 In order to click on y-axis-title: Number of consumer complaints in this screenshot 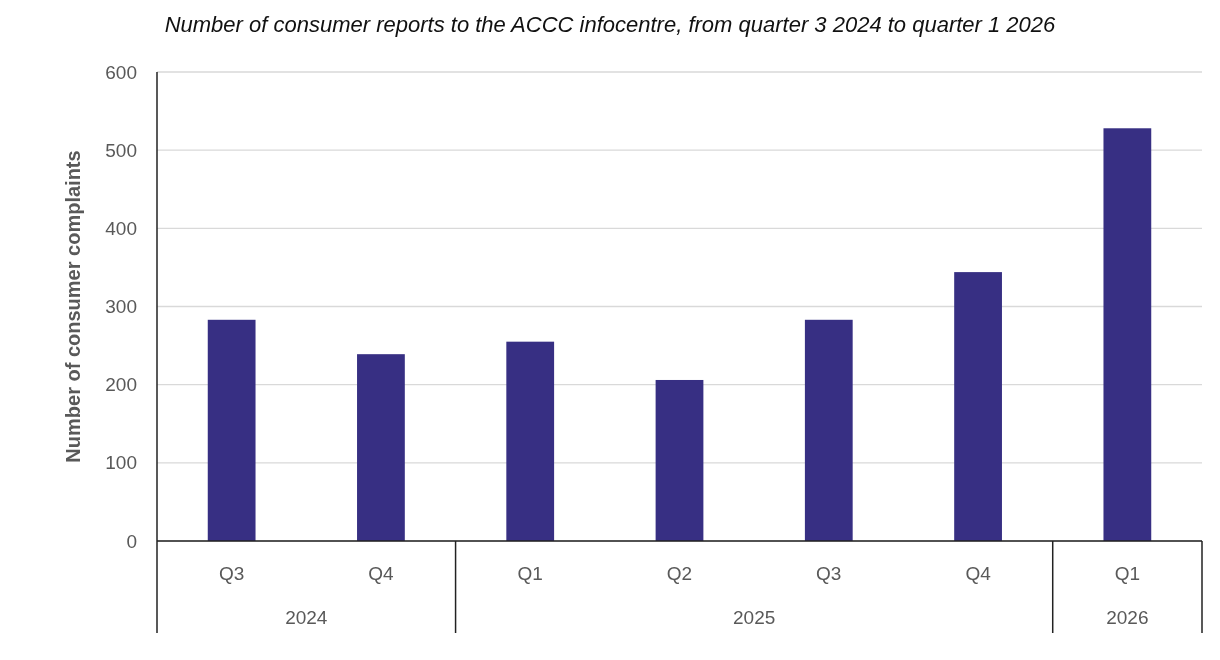, I will do `click(73, 306)`.